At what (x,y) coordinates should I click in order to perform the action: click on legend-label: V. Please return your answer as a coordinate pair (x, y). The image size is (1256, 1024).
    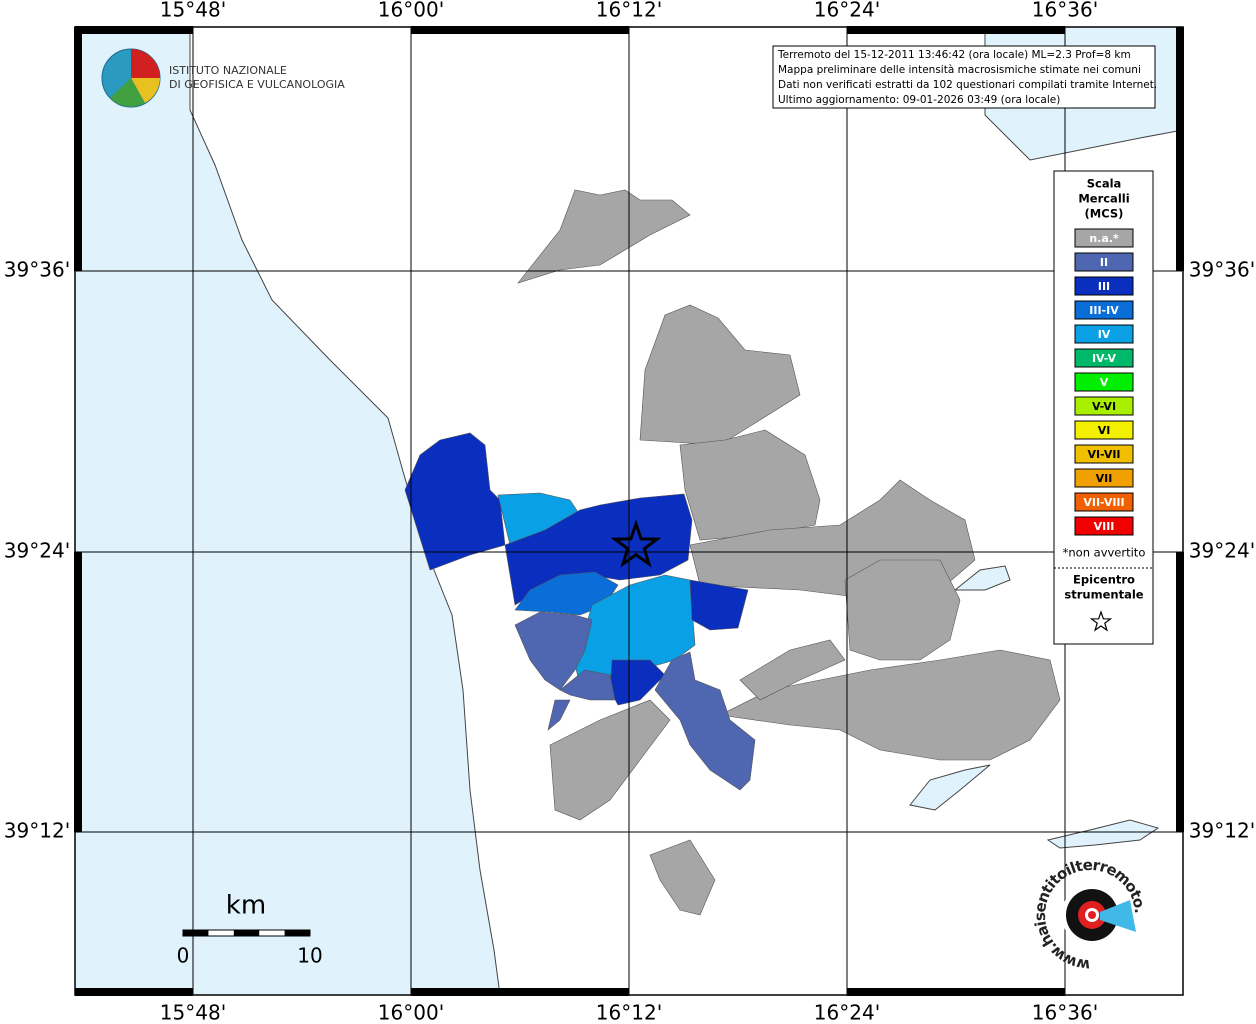
    Looking at the image, I should click on (1104, 382).